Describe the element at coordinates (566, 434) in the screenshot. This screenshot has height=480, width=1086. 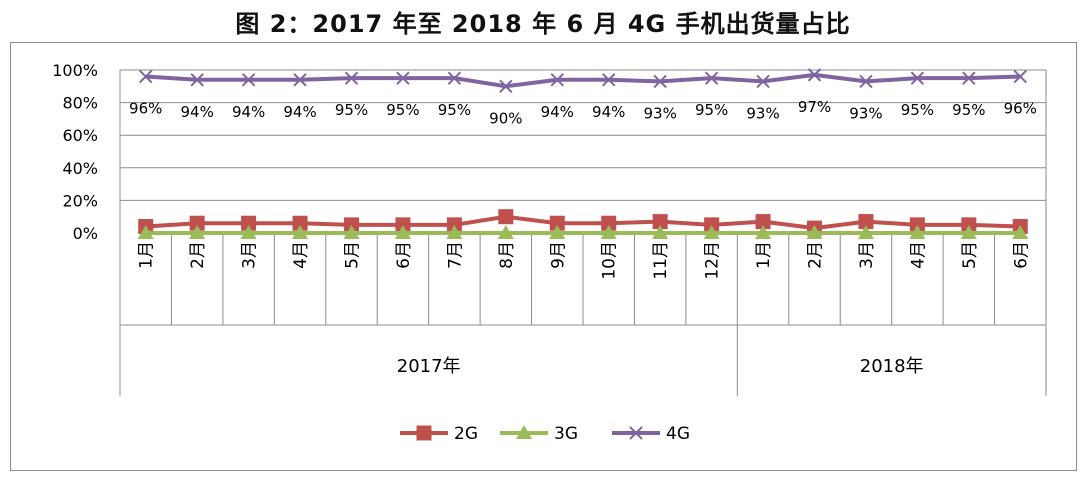
I see `legend-label-3G: 3G` at that location.